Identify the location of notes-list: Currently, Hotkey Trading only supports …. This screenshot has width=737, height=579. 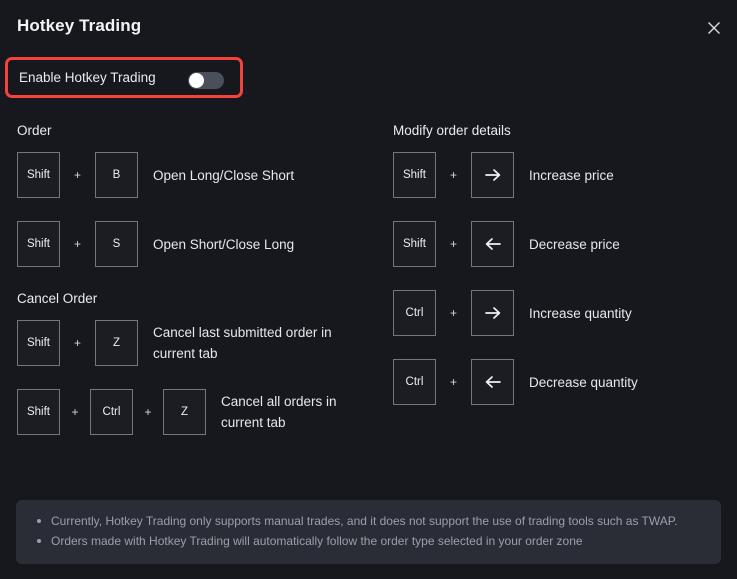
(368, 531).